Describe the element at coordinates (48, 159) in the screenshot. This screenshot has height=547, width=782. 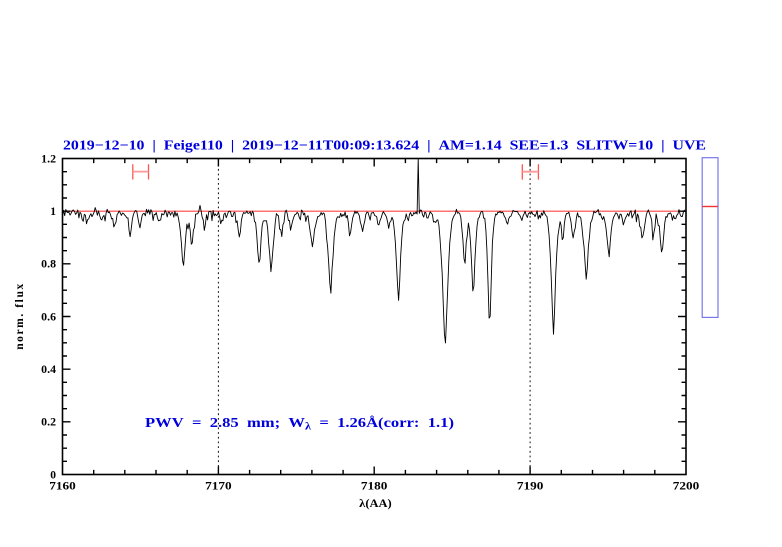
I see `svg-text: 1.2` at that location.